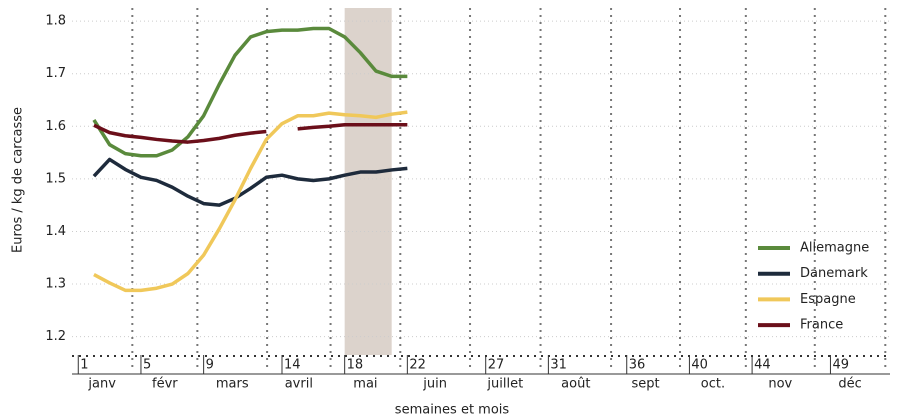  What do you see at coordinates (828, 299) in the screenshot?
I see `legend-label: Espagne` at bounding box center [828, 299].